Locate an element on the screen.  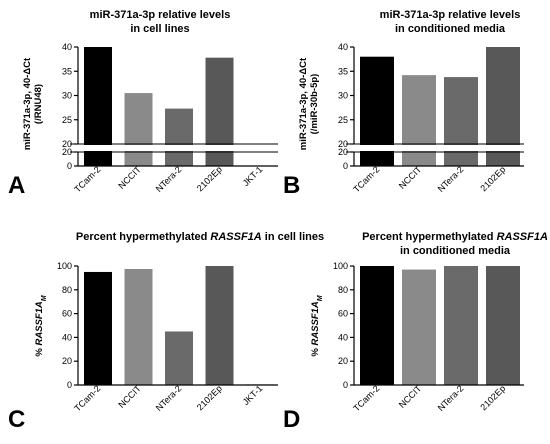
panel-letter: C is located at coordinates (16, 419).